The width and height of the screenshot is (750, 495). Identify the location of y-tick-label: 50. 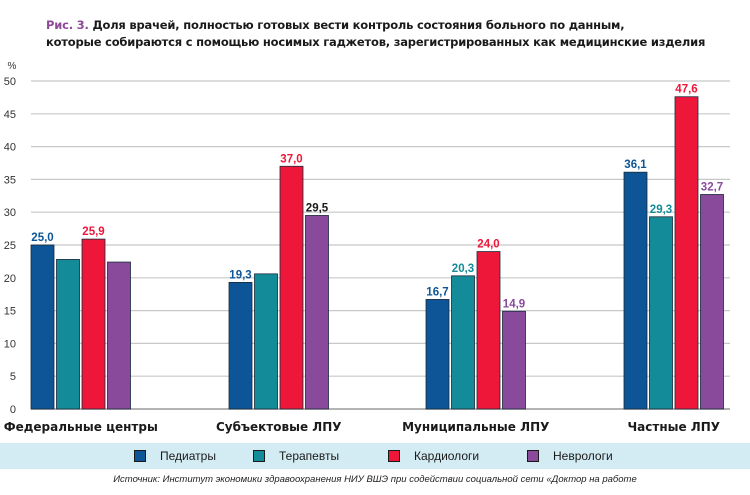
(10, 82).